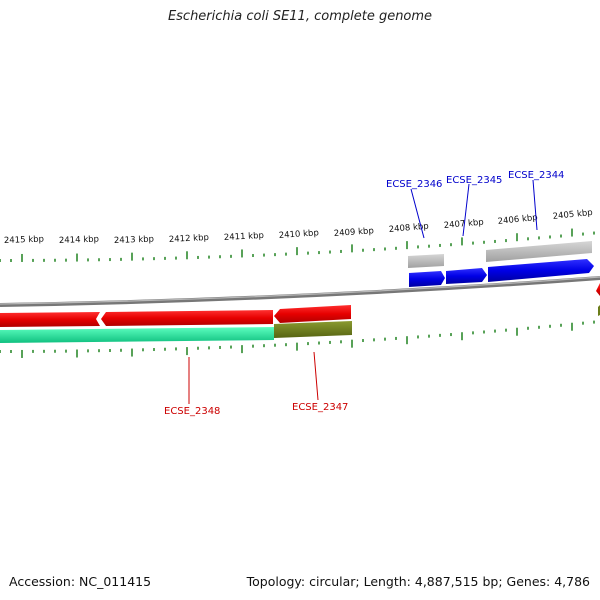  What do you see at coordinates (313, 329) in the screenshot?
I see `feature-segment-olive` at bounding box center [313, 329].